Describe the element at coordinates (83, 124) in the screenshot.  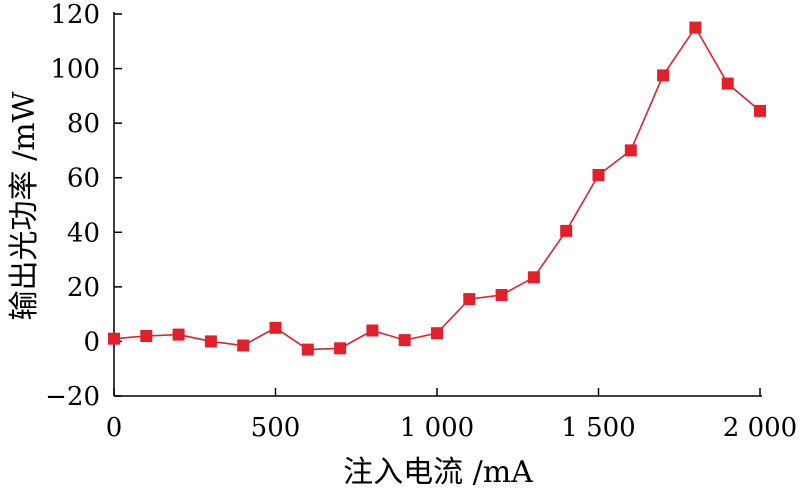
I see `y-tick-label: 80` at that location.